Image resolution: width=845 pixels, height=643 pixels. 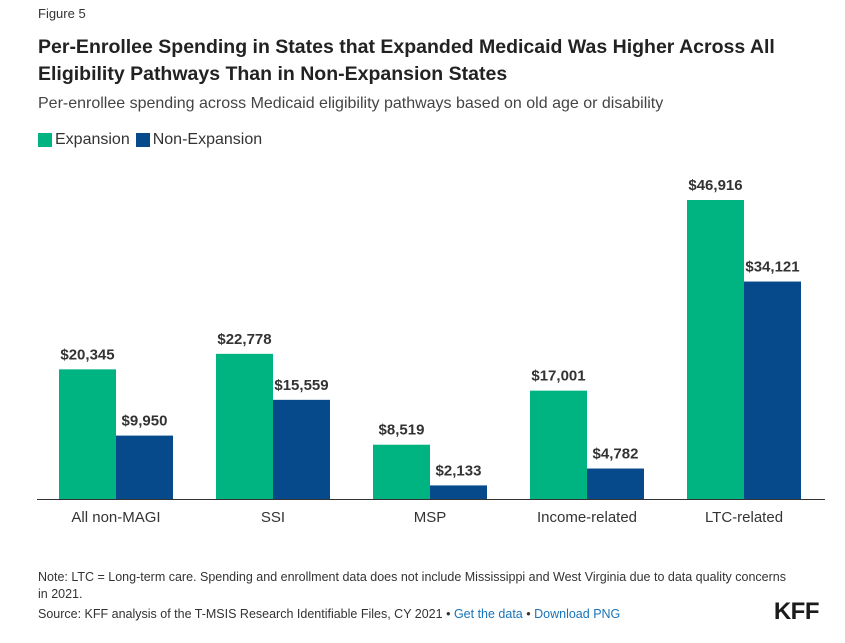 What do you see at coordinates (558, 376) in the screenshot?
I see `data-label: $17,001` at bounding box center [558, 376].